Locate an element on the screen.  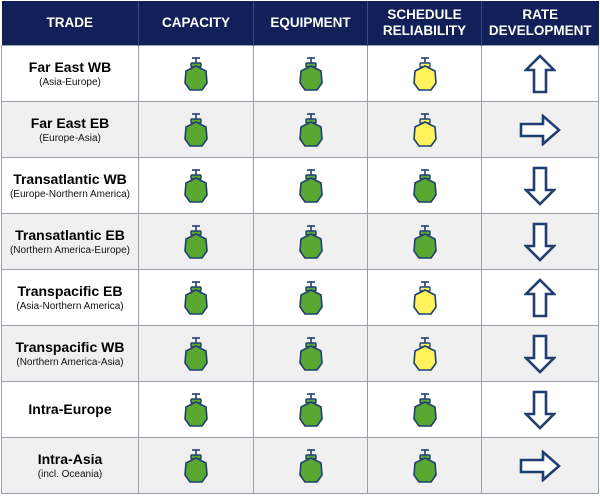
trade-cell: Far East WB (Asia-Europe) is located at coordinates (70, 73).